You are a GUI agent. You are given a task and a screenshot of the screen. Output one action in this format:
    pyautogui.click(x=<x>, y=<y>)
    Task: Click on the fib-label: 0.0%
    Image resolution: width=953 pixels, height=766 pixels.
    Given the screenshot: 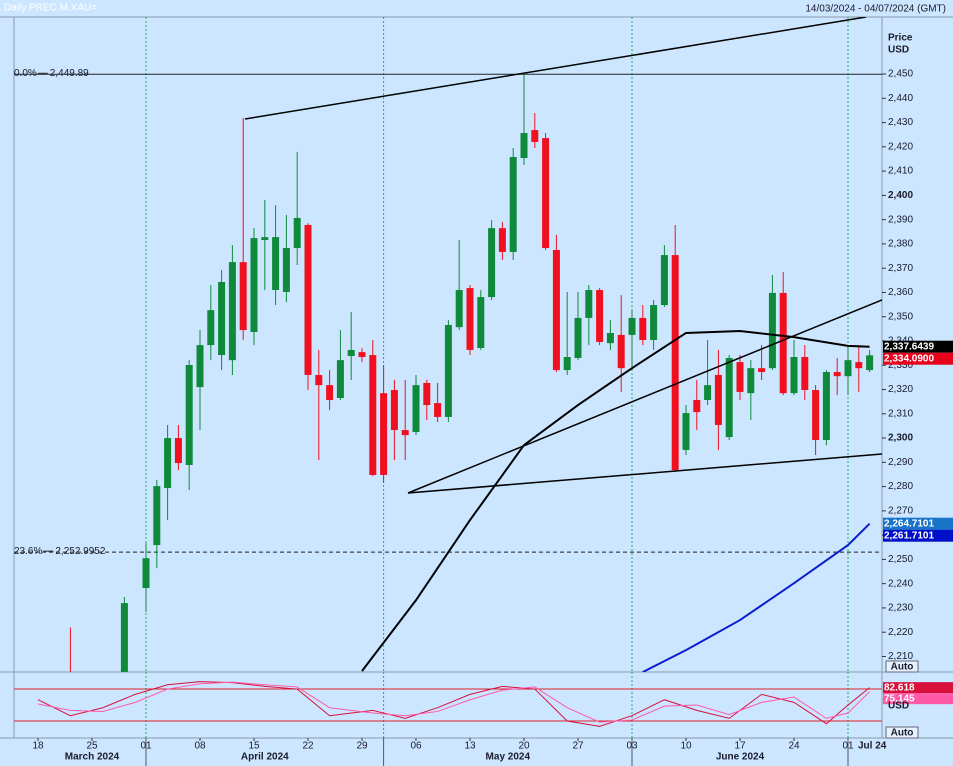 What is the action you would take?
    pyautogui.click(x=25, y=73)
    